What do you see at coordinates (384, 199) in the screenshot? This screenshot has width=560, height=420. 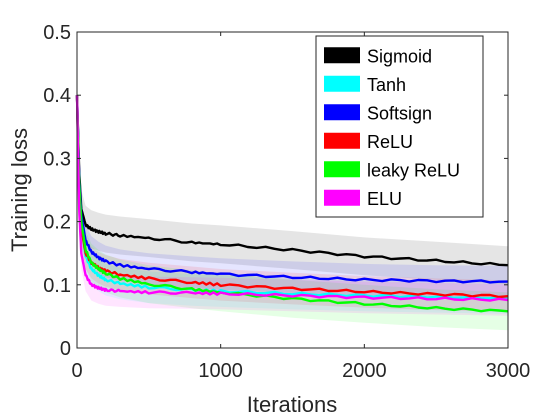 I see `legend-label-elu: ELU` at bounding box center [384, 199].